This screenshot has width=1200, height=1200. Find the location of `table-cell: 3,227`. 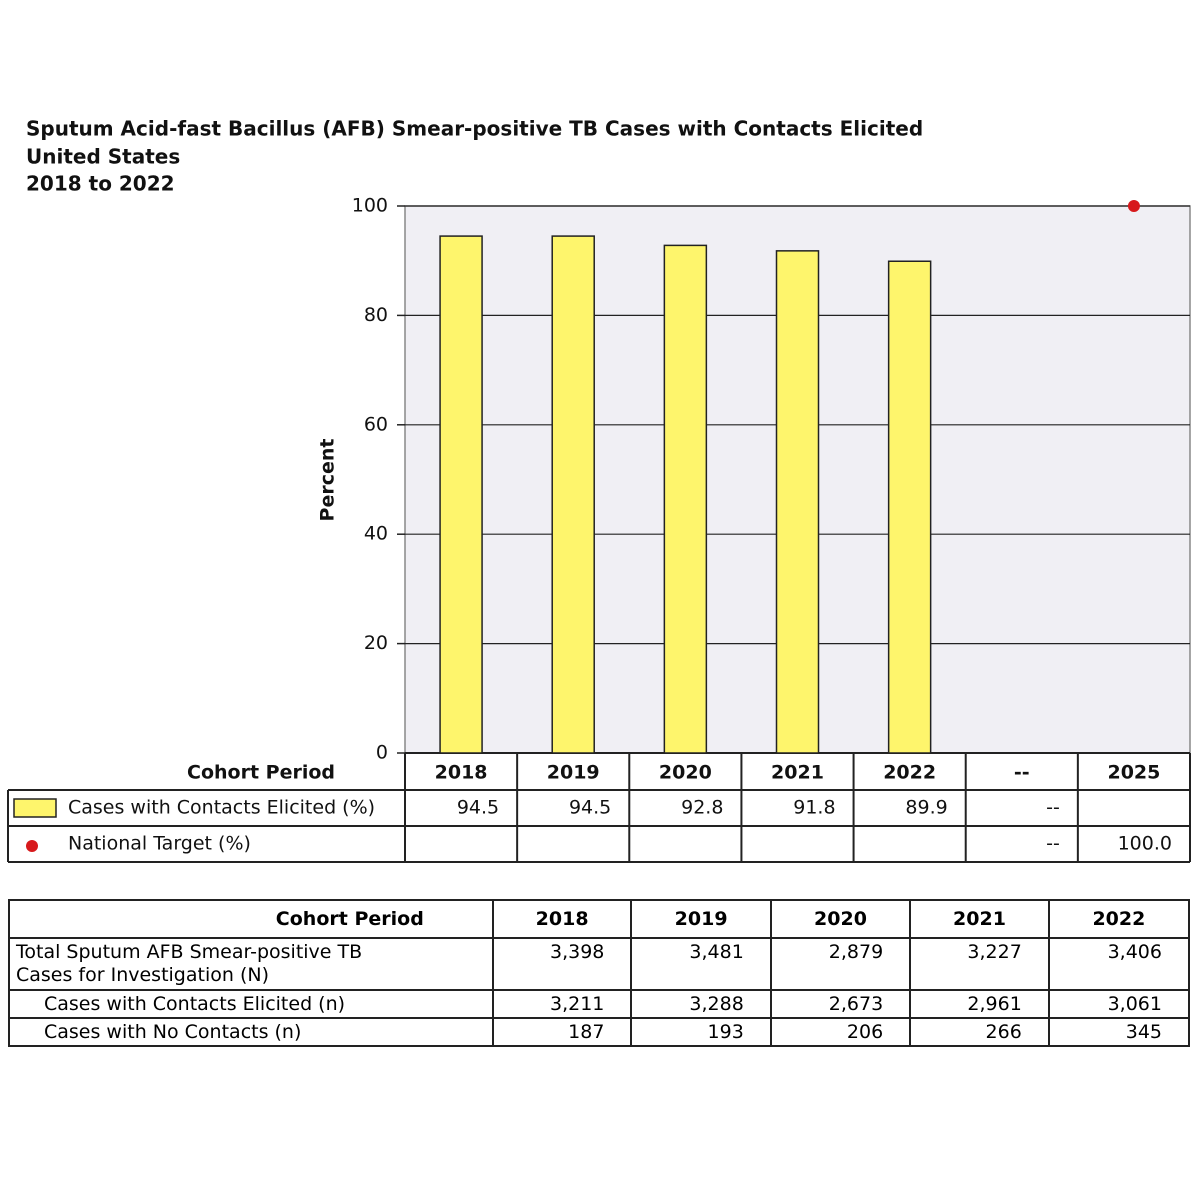

table-cell: 3,227 is located at coordinates (979, 964).